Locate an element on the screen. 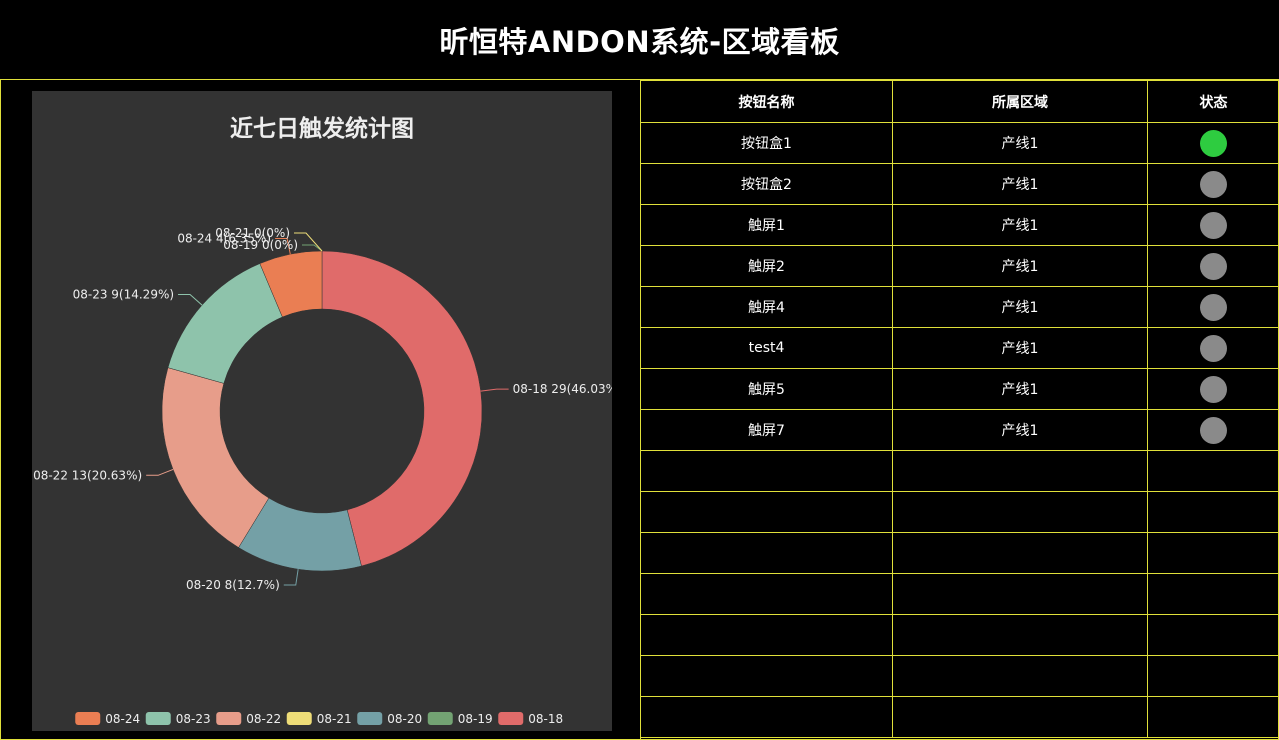 The width and height of the screenshot is (1279, 740). button-name-cell: 触屏1 is located at coordinates (766, 225).